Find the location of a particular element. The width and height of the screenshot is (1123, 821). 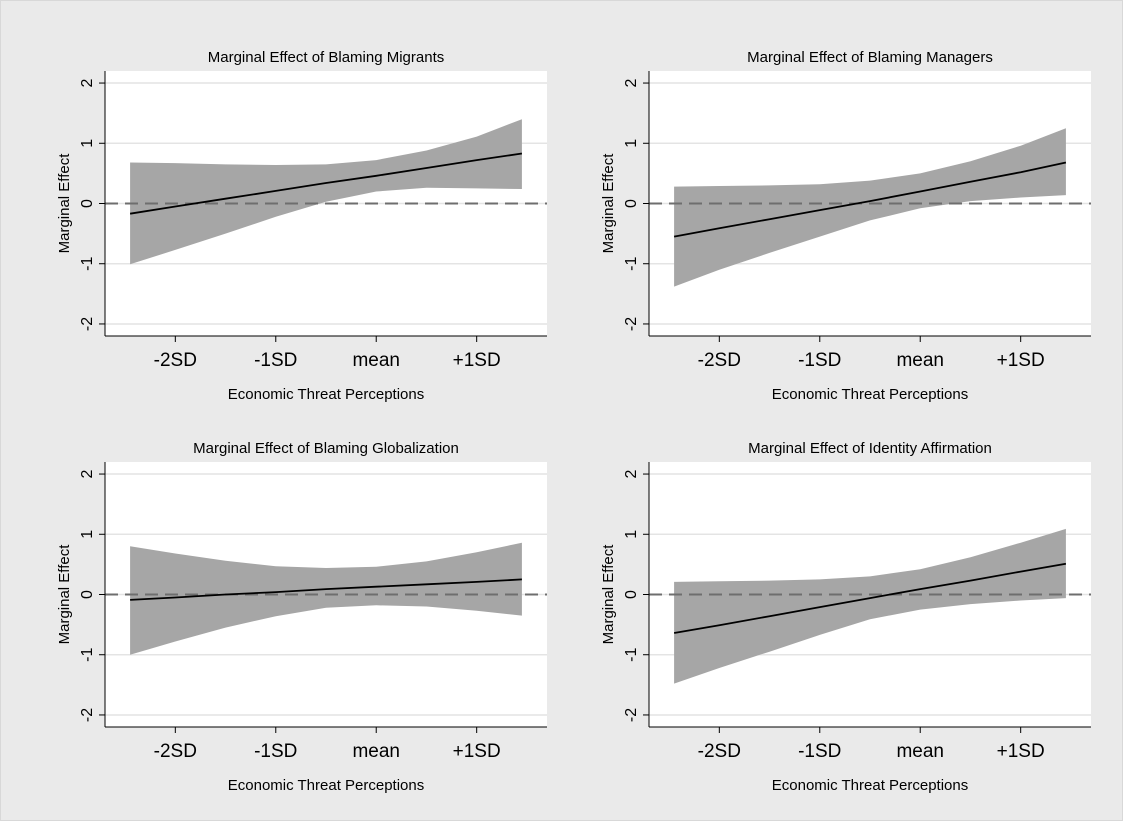

panel-title: Marginal Effect of Blaming Migrants is located at coordinates (326, 57).